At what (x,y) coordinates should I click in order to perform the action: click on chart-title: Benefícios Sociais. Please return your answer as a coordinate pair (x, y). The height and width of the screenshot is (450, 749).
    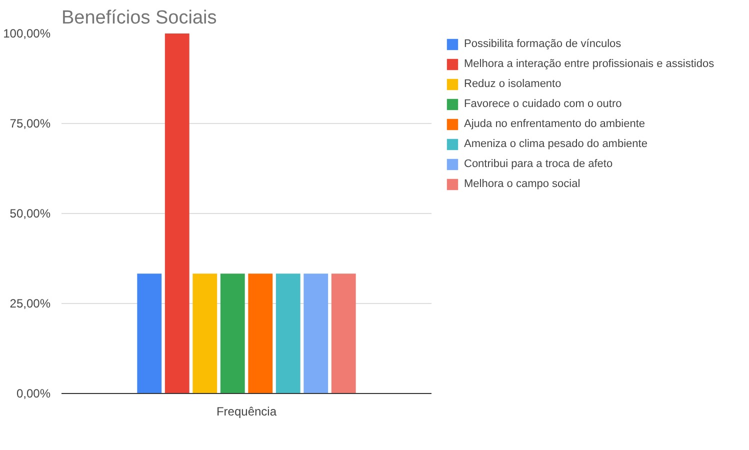
    Looking at the image, I should click on (139, 18).